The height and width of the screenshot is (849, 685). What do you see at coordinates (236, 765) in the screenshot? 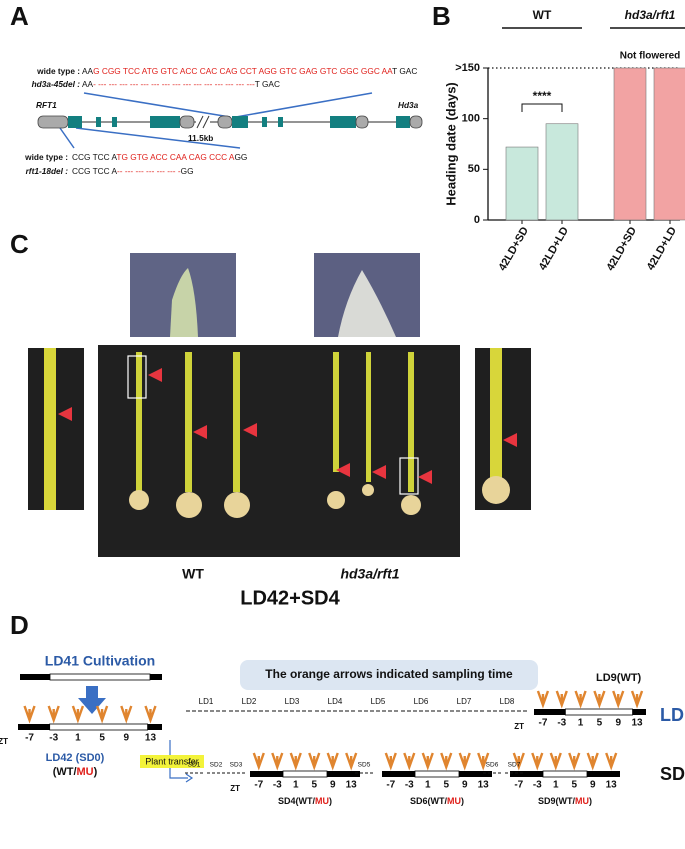
I see `day-label: SD3` at bounding box center [236, 765].